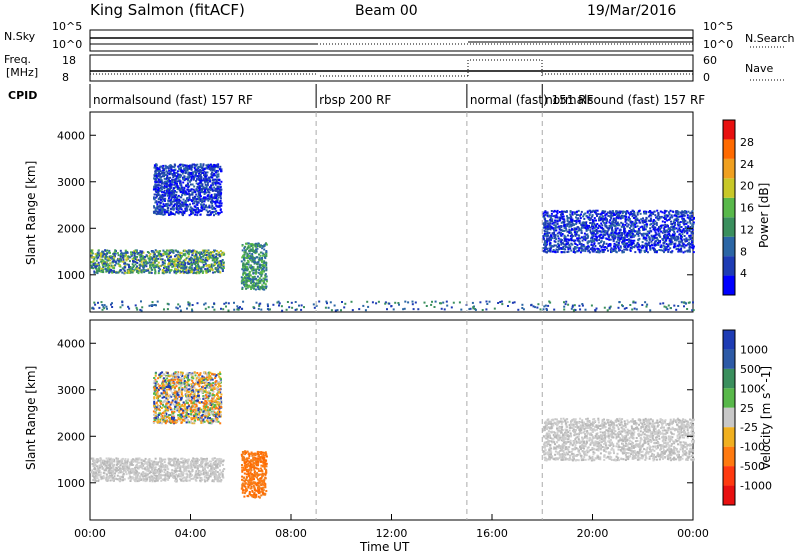  I want to click on y-tick-label: 4000, so click(71, 135).